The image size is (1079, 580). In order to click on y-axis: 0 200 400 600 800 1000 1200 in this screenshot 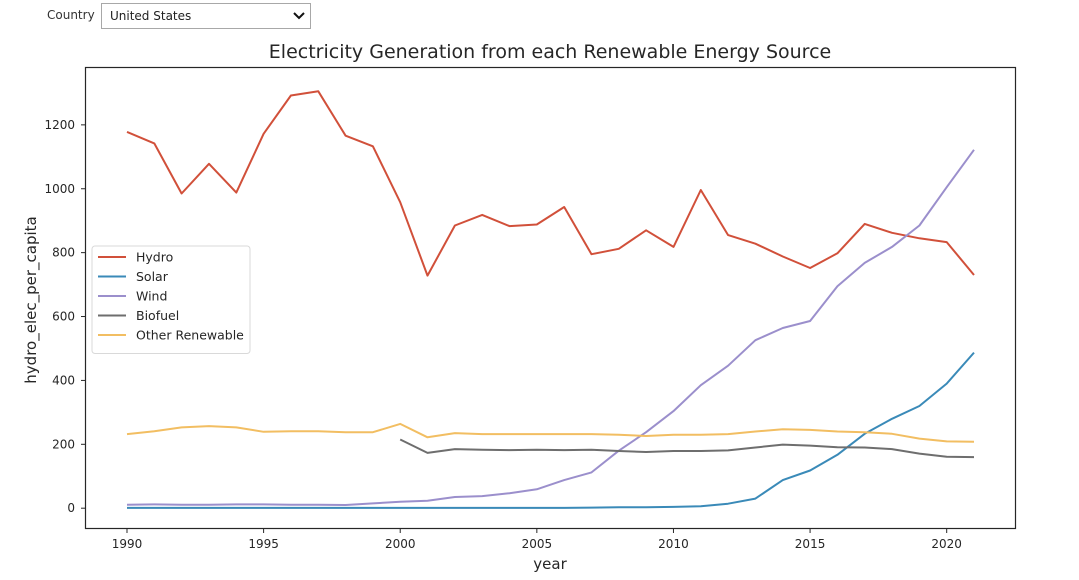, I will do `click(65, 316)`.